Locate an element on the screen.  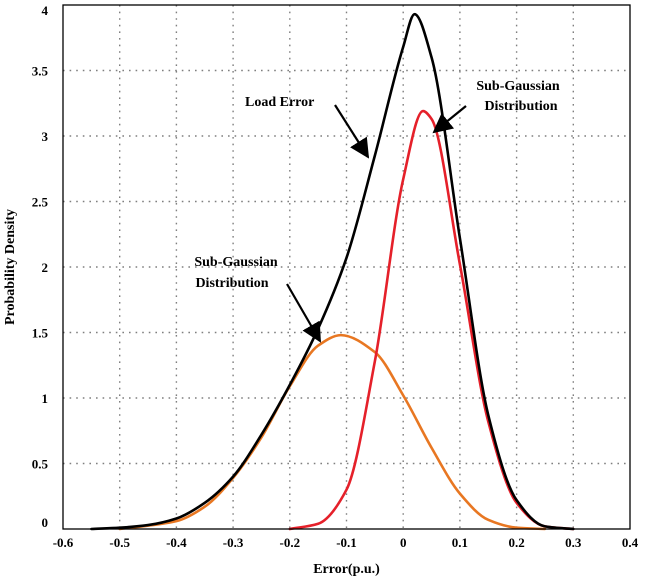
annotation-load-error-arrow is located at coordinates (352, 131).